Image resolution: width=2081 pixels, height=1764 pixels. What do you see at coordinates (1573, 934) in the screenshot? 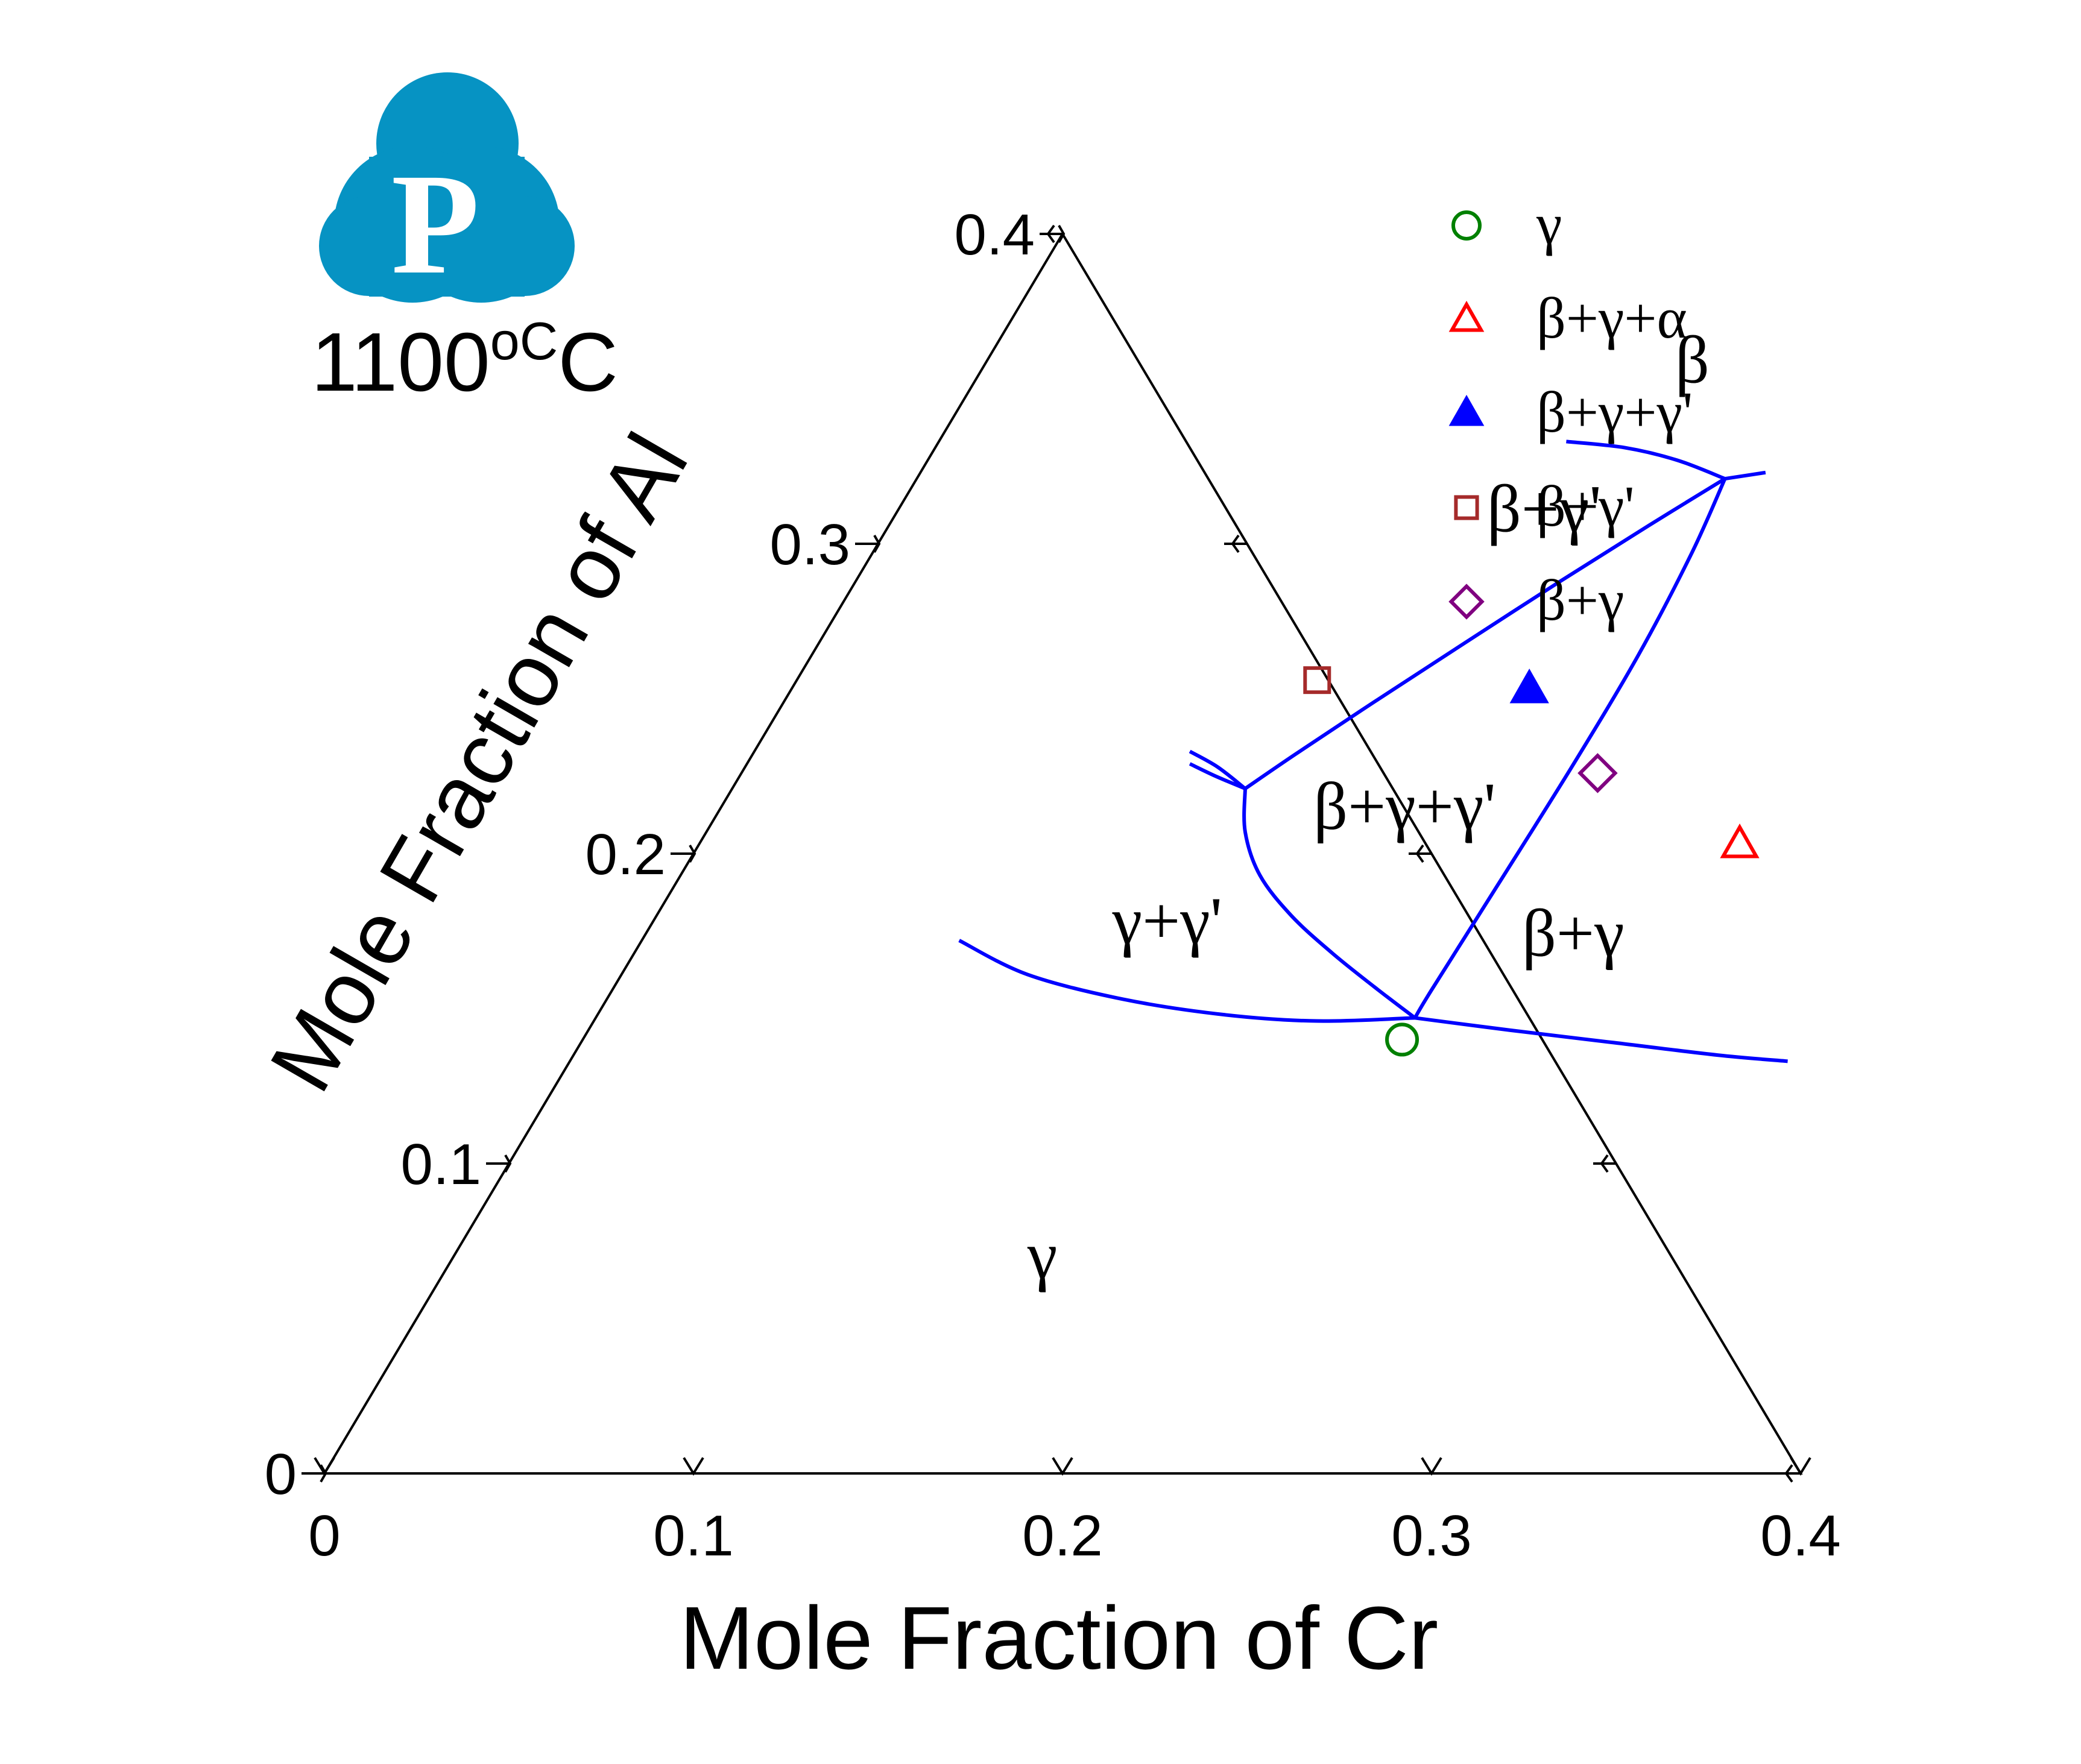
I see `region-label: β+γ` at bounding box center [1573, 934].